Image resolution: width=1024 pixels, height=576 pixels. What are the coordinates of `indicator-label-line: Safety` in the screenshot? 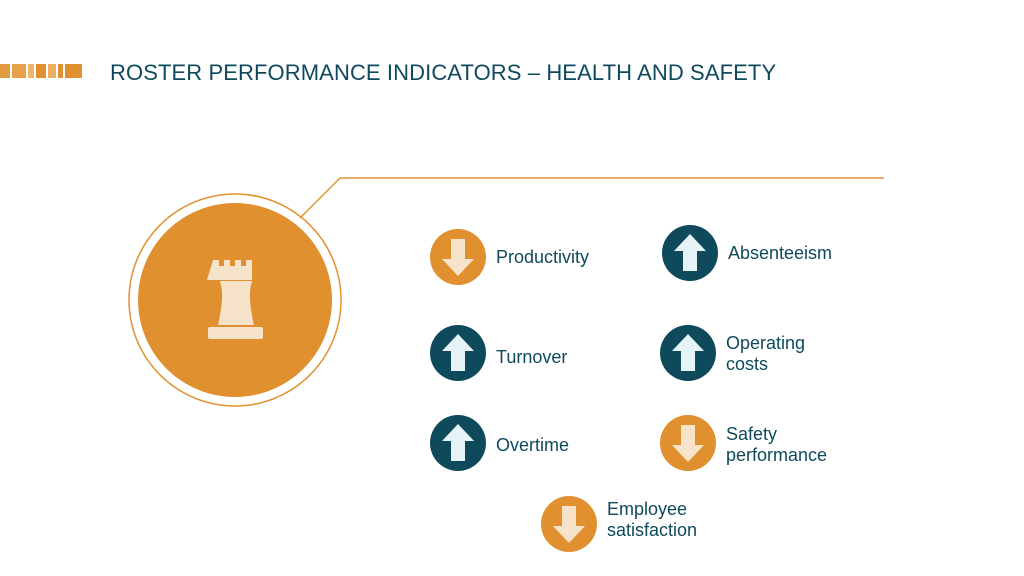 It's located at (752, 434).